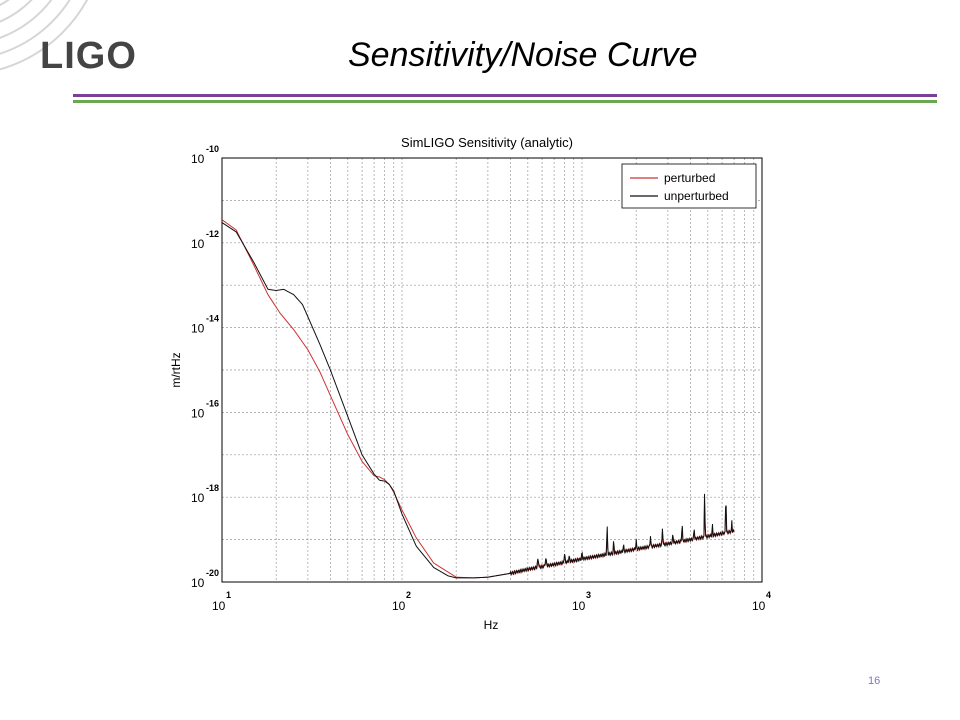 The height and width of the screenshot is (720, 960). What do you see at coordinates (505, 95) in the screenshot?
I see `title-rule-purple` at bounding box center [505, 95].